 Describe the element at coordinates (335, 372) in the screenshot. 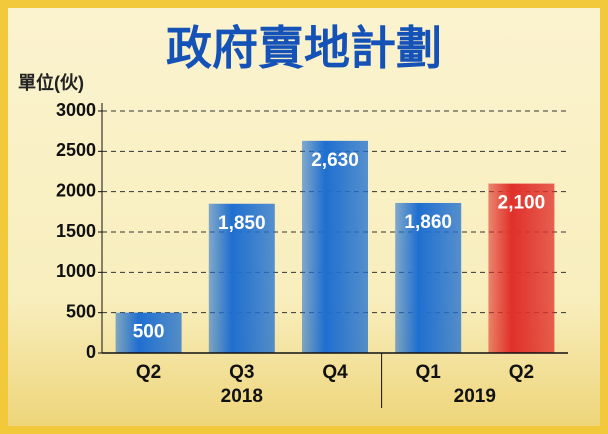

I see `x-tick-label: Q4` at that location.